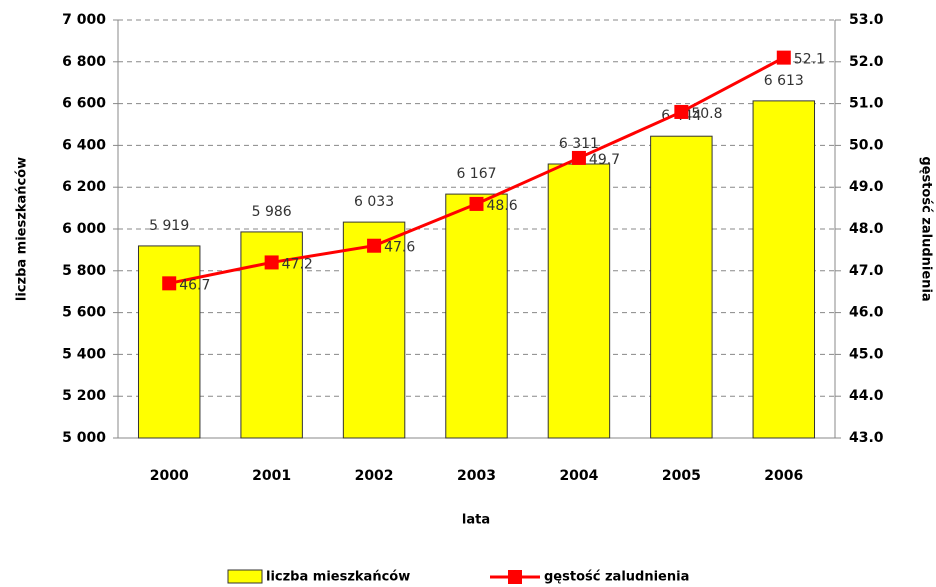 The height and width of the screenshot is (587, 936). Describe the element at coordinates (866, 20) in the screenshot. I see `y2-tick-label: 53.0` at that location.